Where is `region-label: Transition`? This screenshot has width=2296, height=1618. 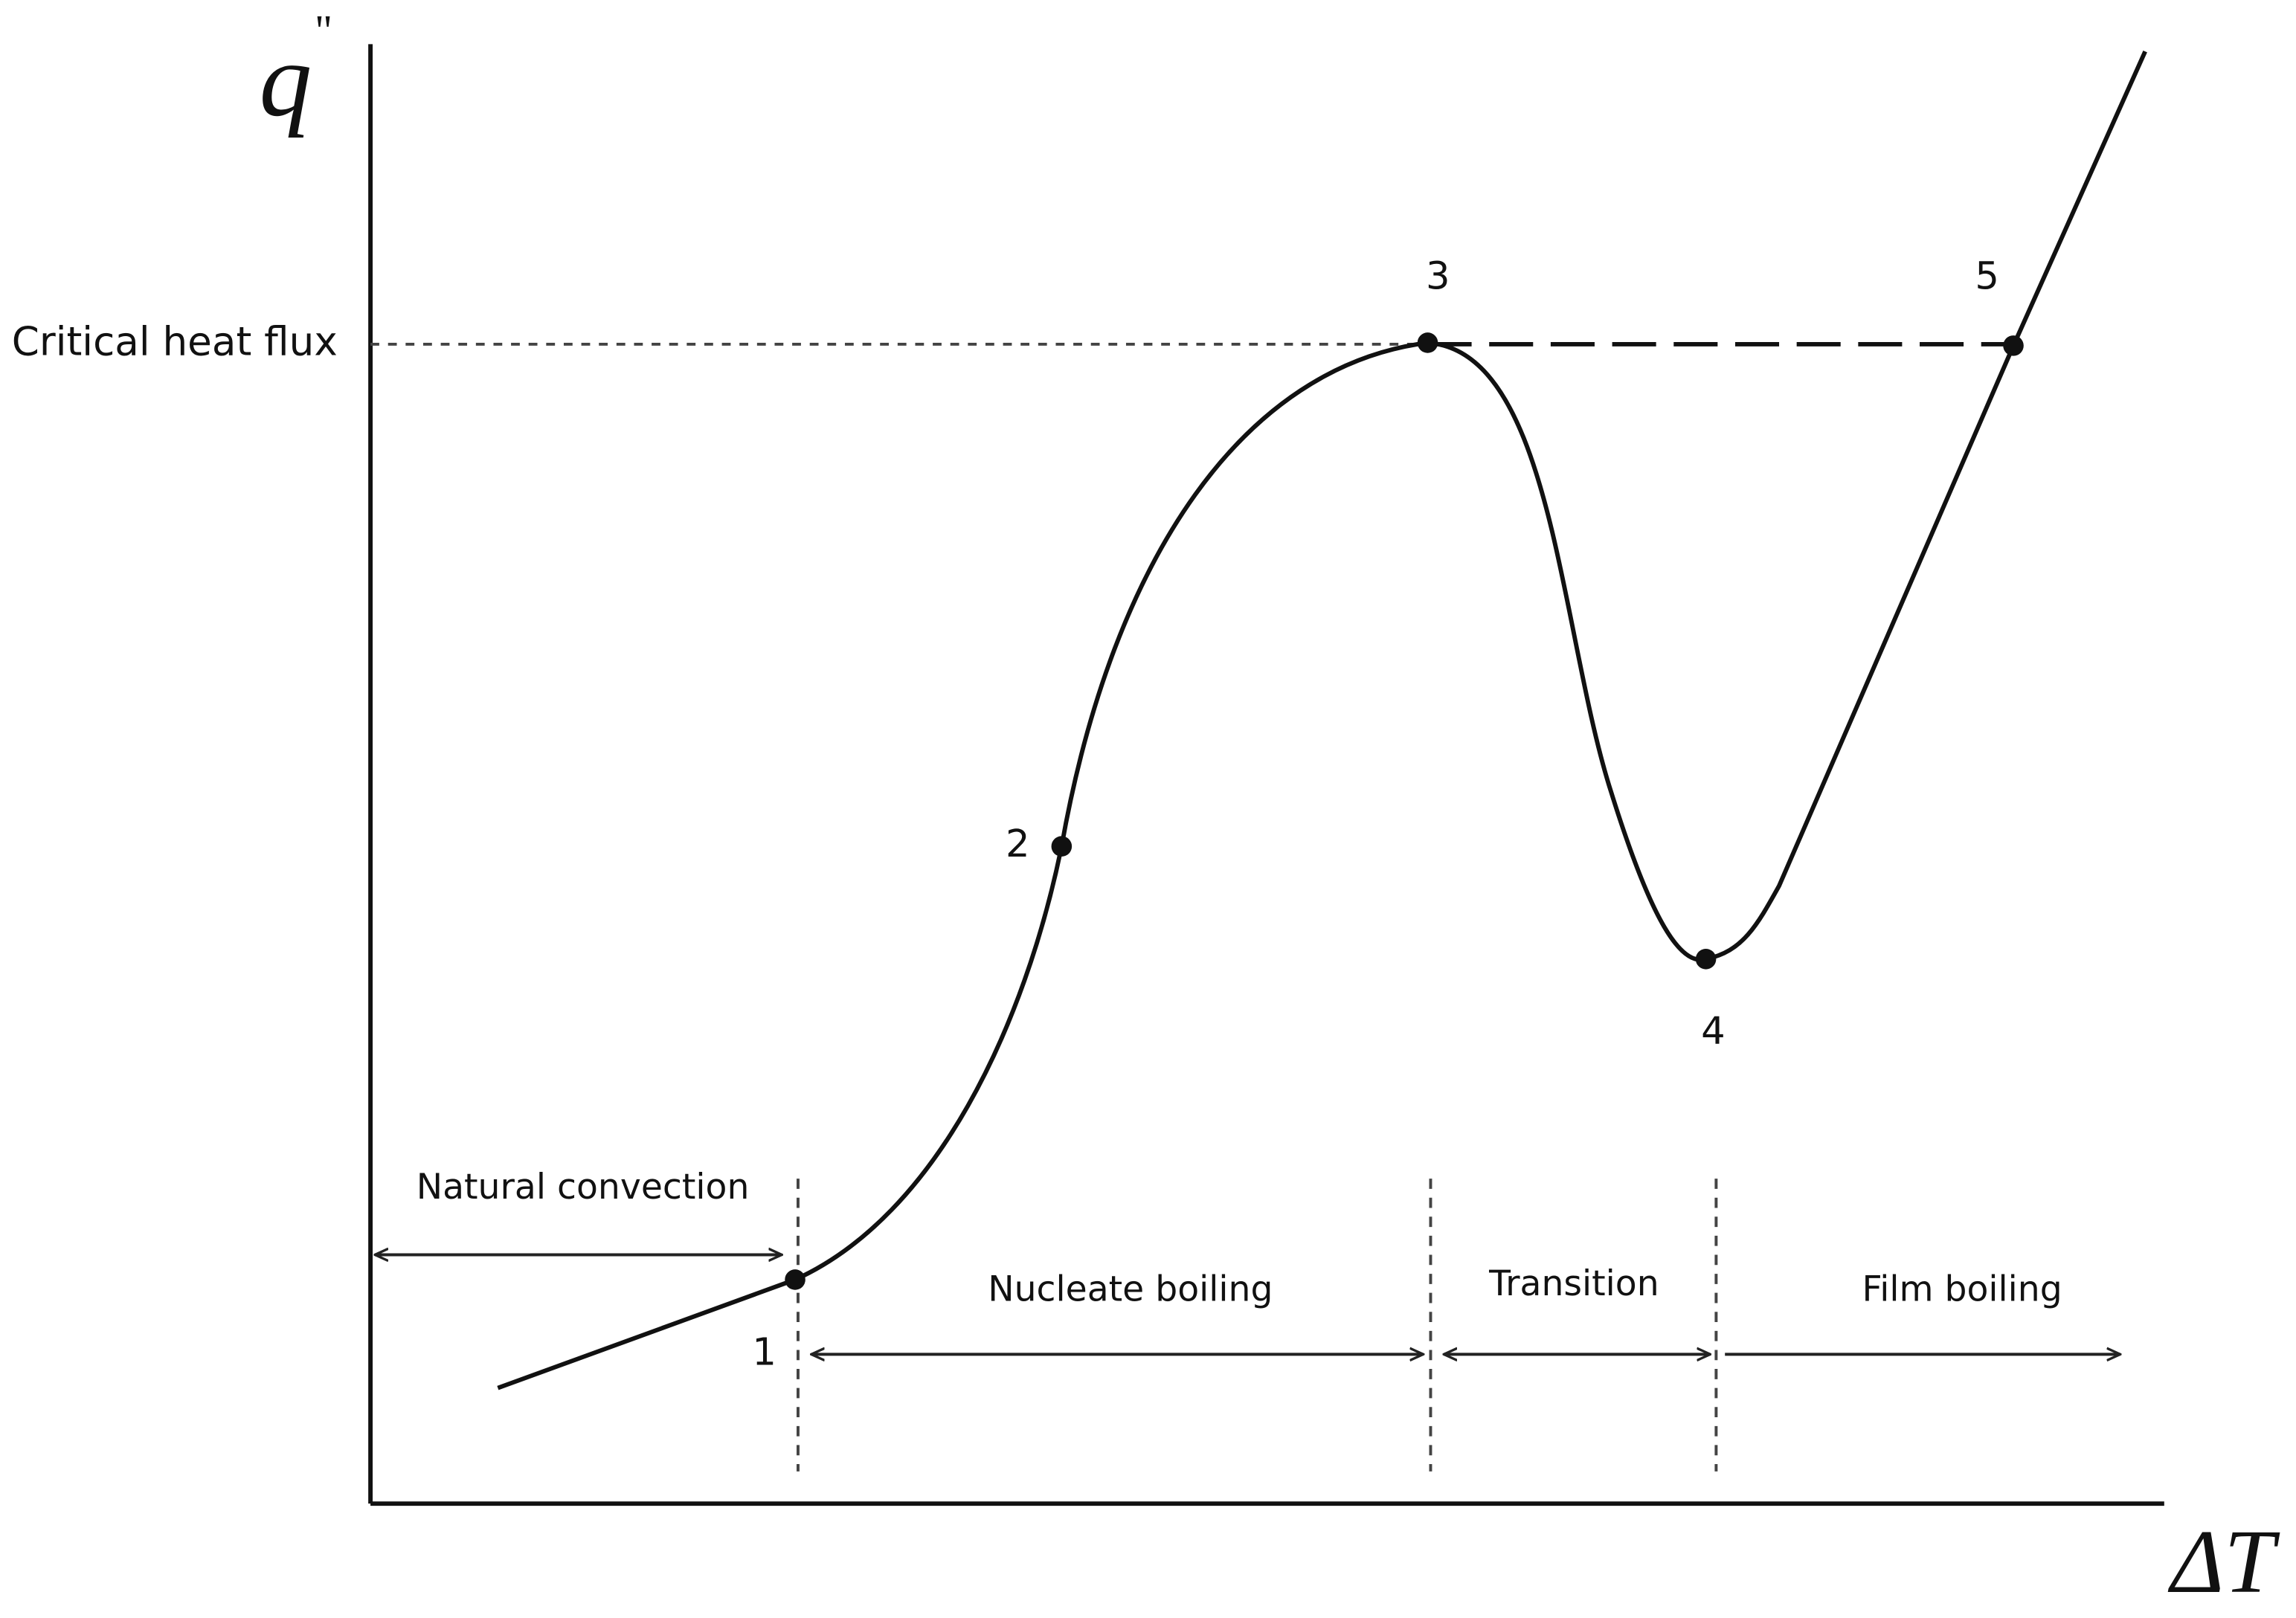 region-label: Transition is located at coordinates (1573, 1283).